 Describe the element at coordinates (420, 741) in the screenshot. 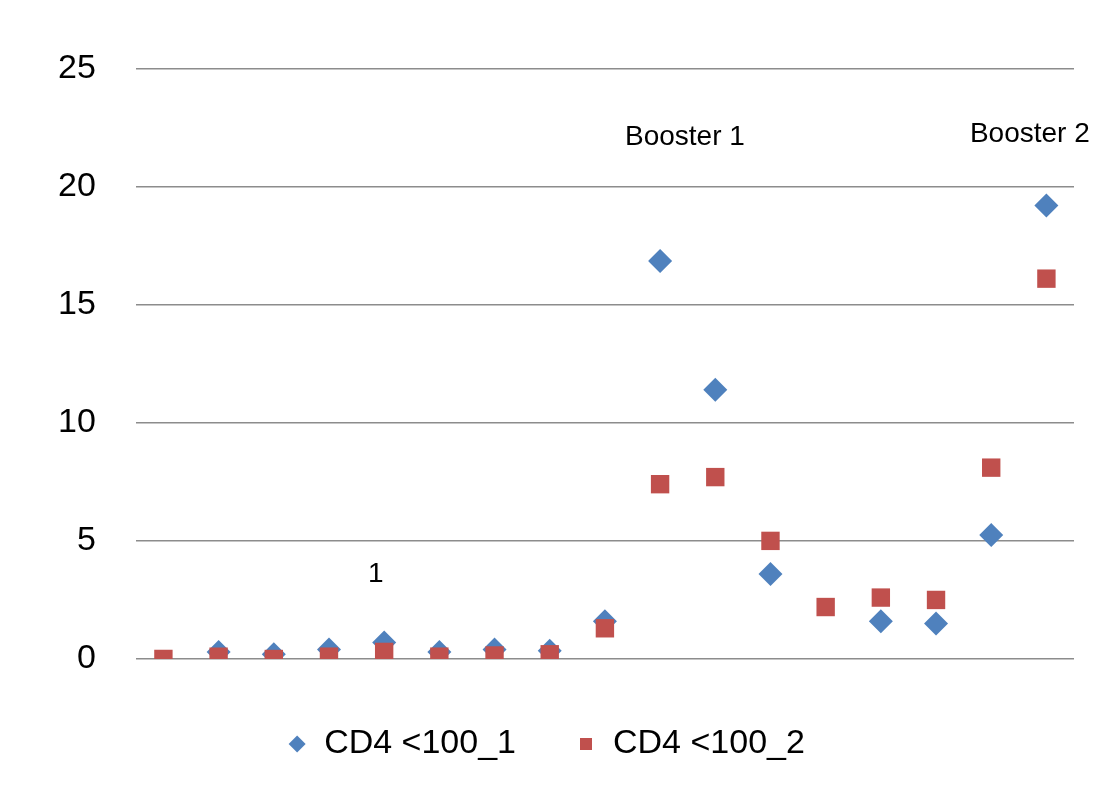

I see `legend-label: CD4 <100_1` at that location.